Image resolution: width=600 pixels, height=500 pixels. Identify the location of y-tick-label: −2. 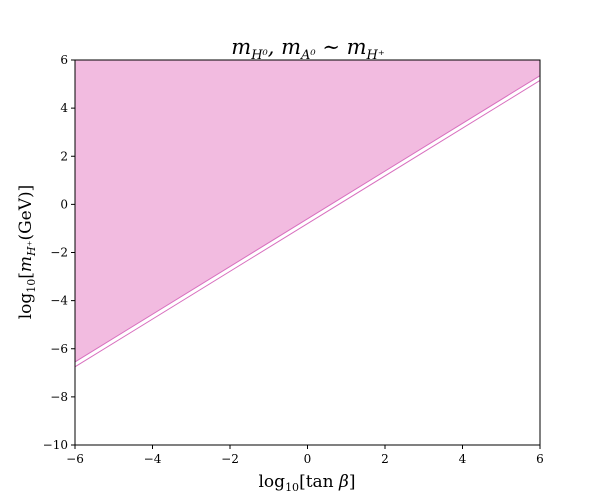
(59, 253).